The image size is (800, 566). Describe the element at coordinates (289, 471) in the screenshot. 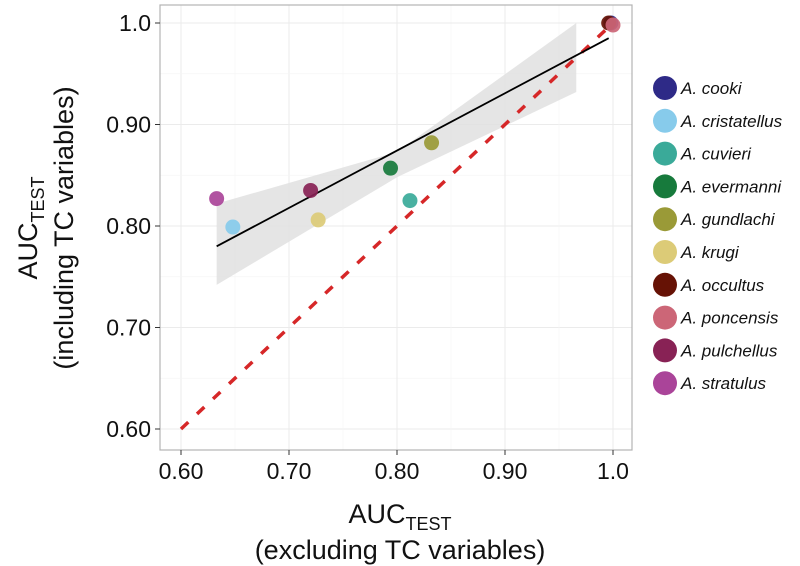

I see `x-tick-label: 0.70` at that location.